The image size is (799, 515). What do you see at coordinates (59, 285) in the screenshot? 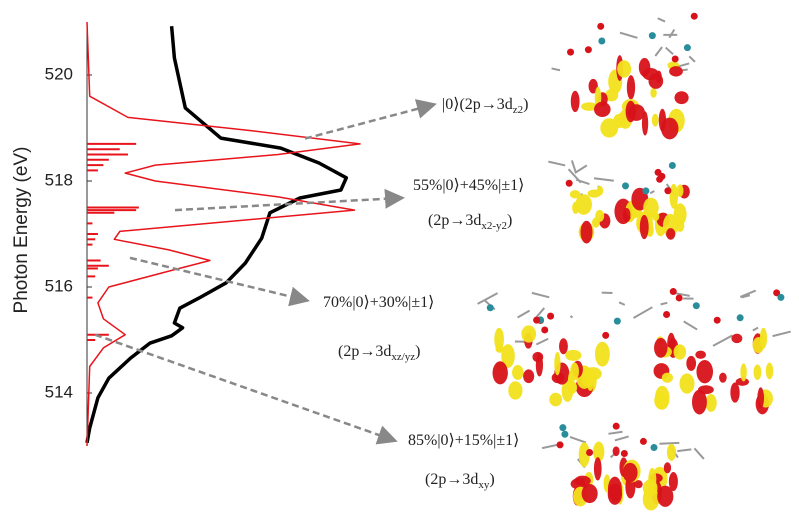
I see `y-tick-label: 516` at bounding box center [59, 285].